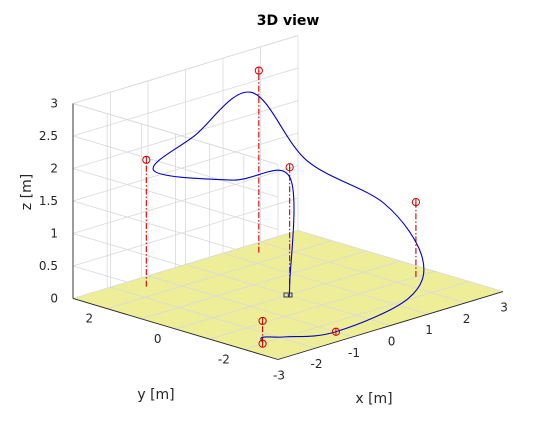 The image size is (552, 430). I want to click on z-tick-label: 3, so click(54, 103).